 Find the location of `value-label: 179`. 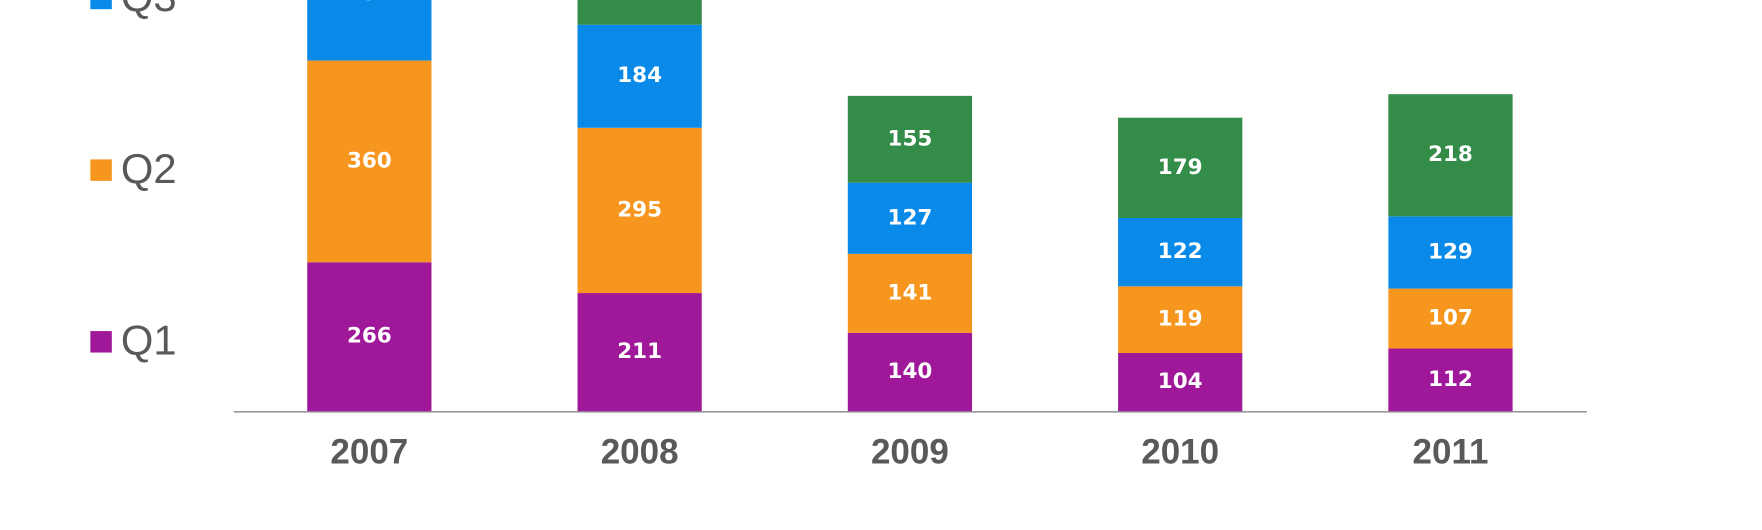

value-label: 179 is located at coordinates (1180, 167).